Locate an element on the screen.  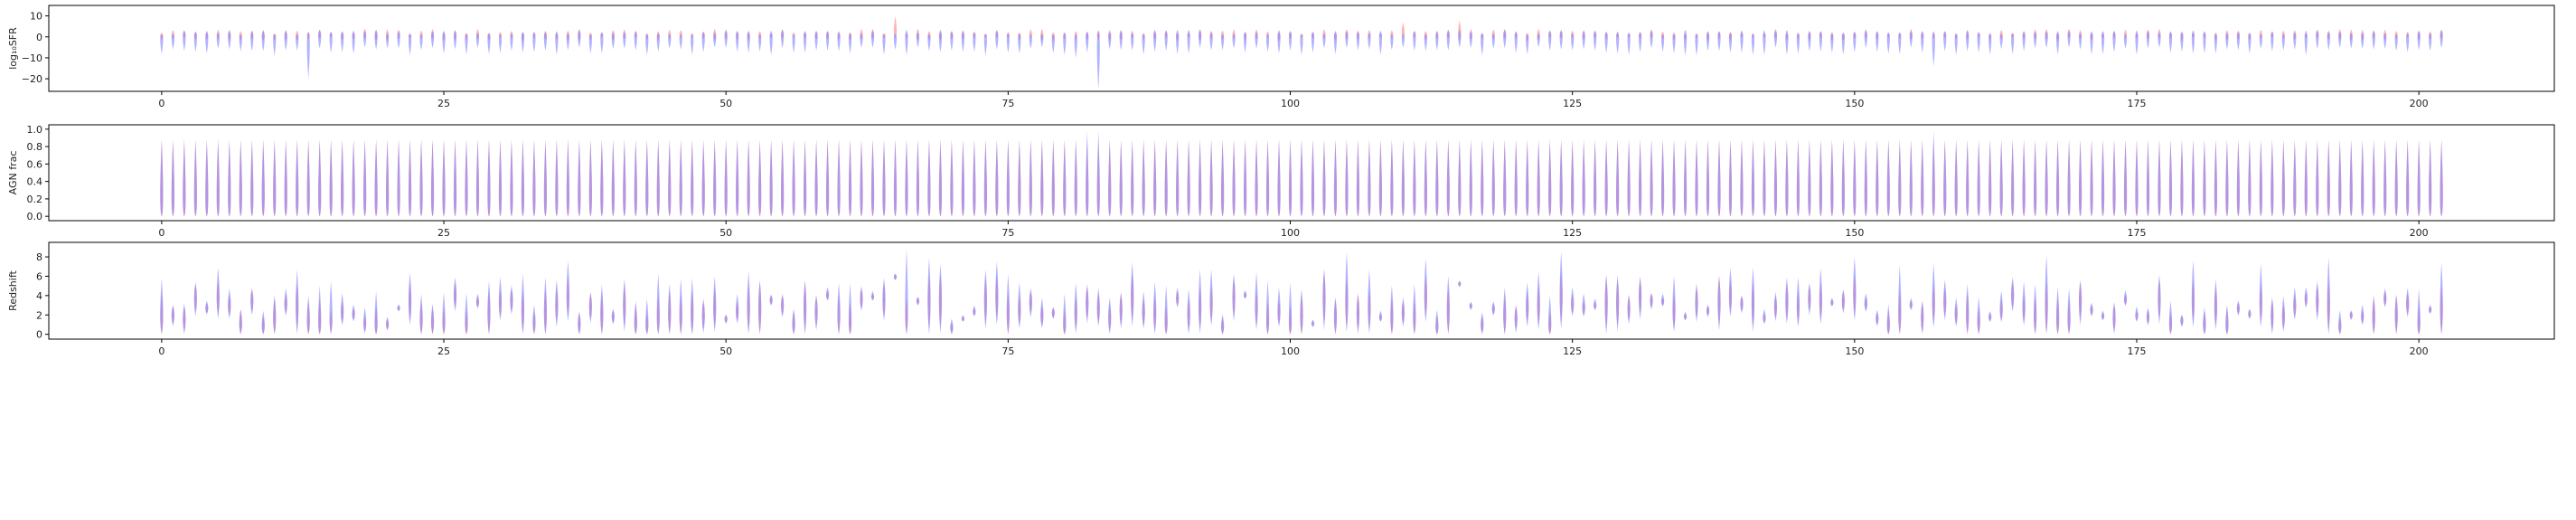
agn-frac-x-tick-label: 175 is located at coordinates (2137, 233).